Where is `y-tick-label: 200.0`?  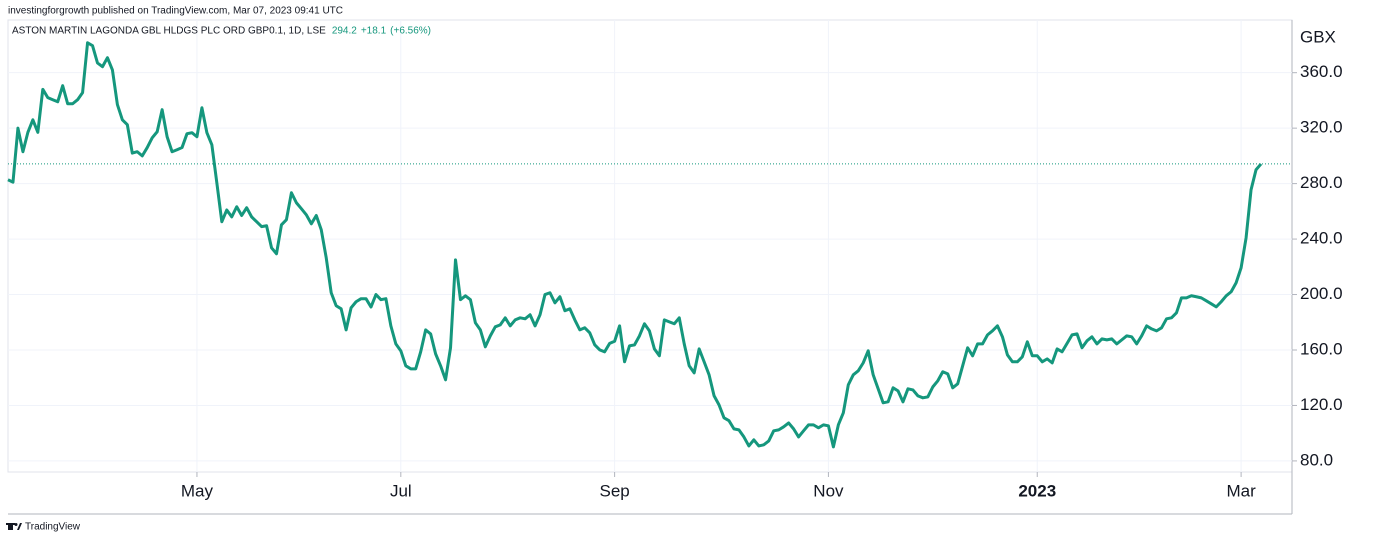
y-tick-label: 200.0 is located at coordinates (1321, 293).